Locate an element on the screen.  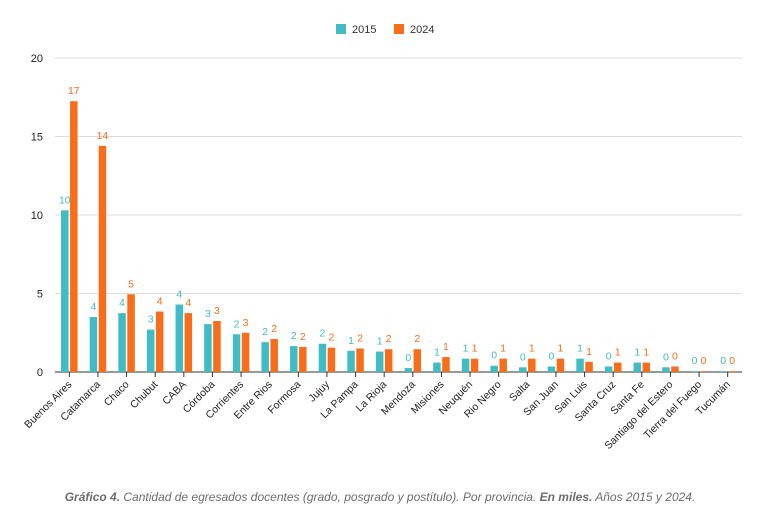
bar-2024-neuquén is located at coordinates (474, 365).